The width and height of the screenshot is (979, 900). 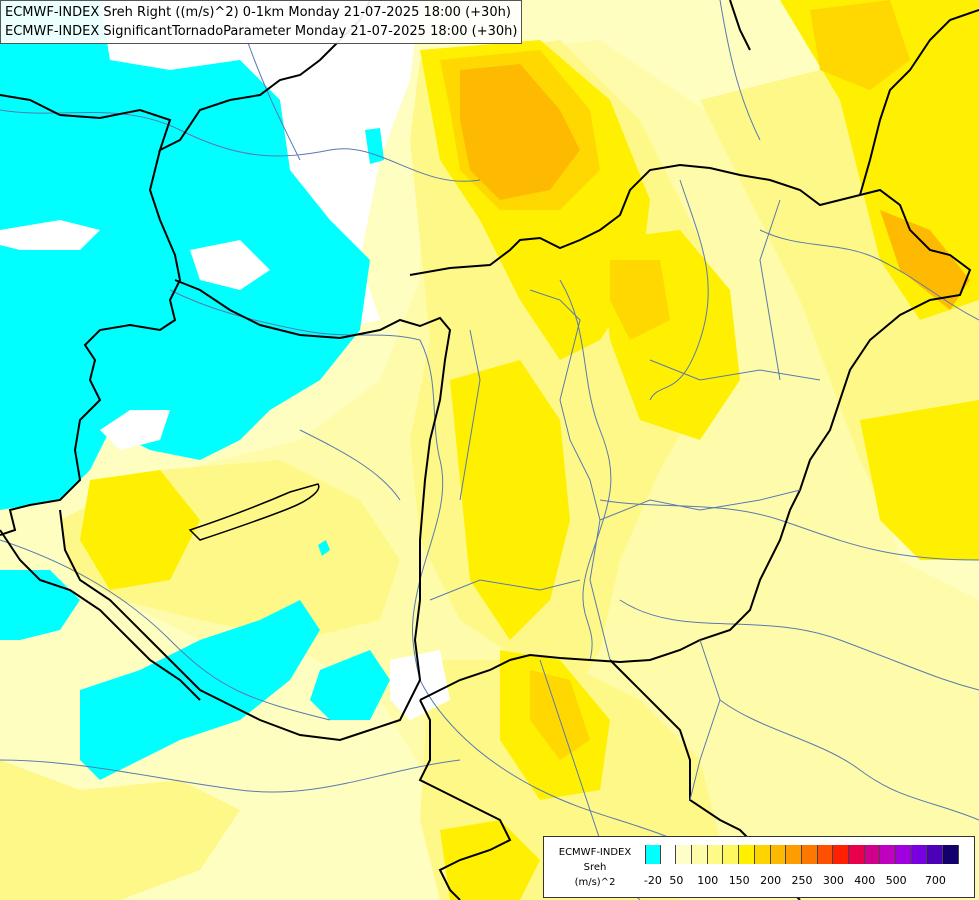 What do you see at coordinates (896, 880) in the screenshot?
I see `legend-tick-label: 500` at bounding box center [896, 880].